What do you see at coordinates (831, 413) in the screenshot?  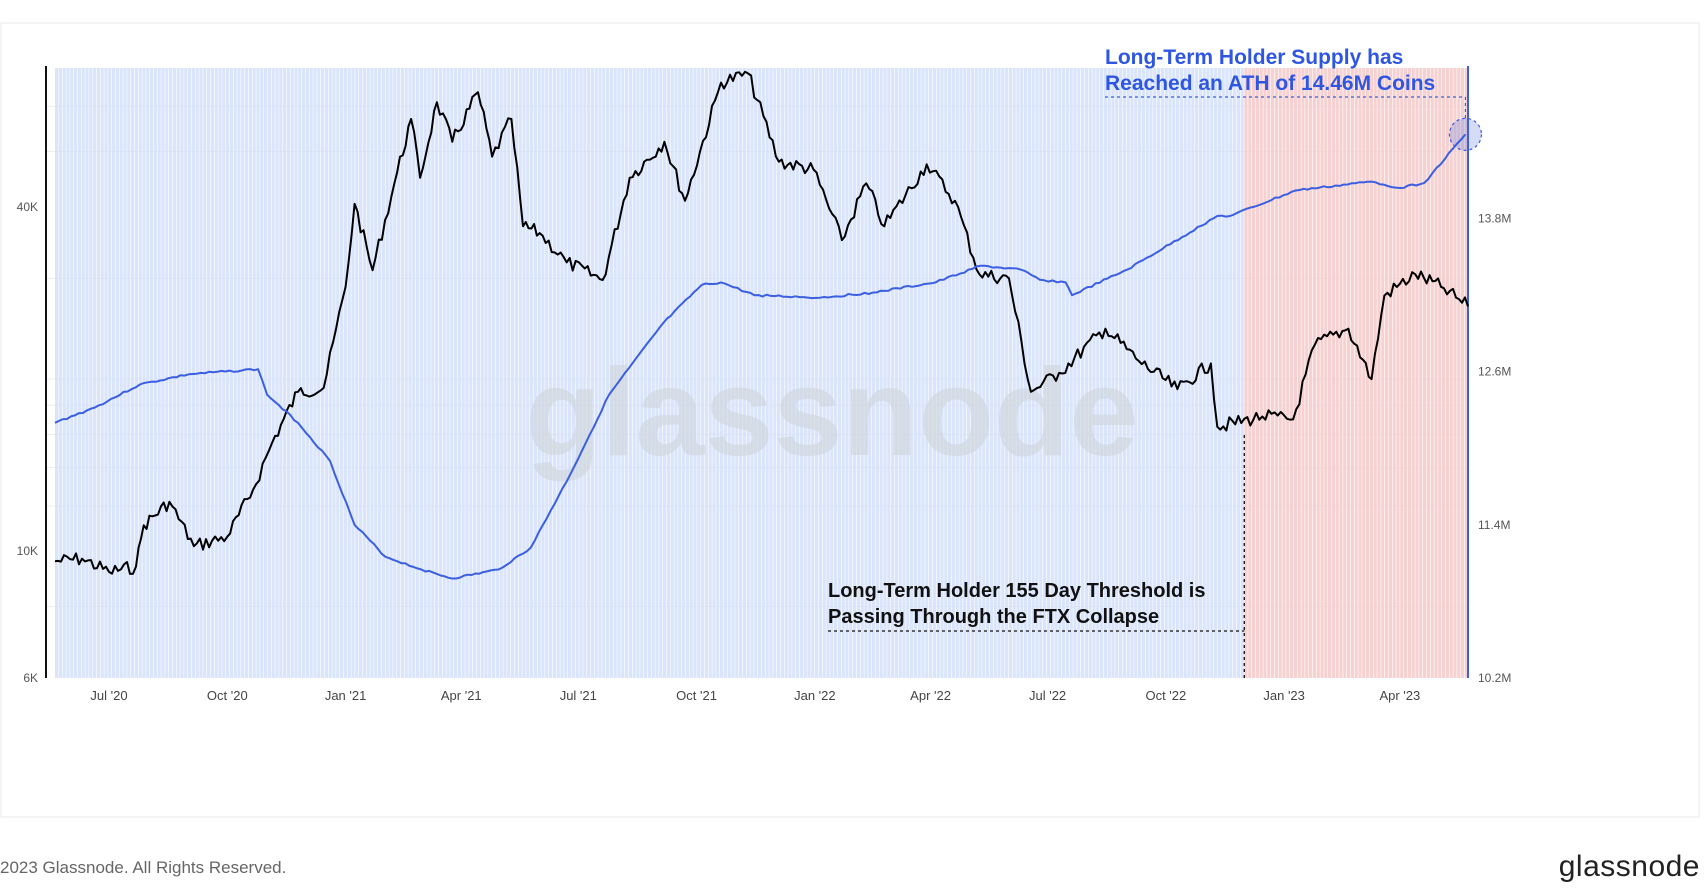 I see `watermark: glassnode` at bounding box center [831, 413].